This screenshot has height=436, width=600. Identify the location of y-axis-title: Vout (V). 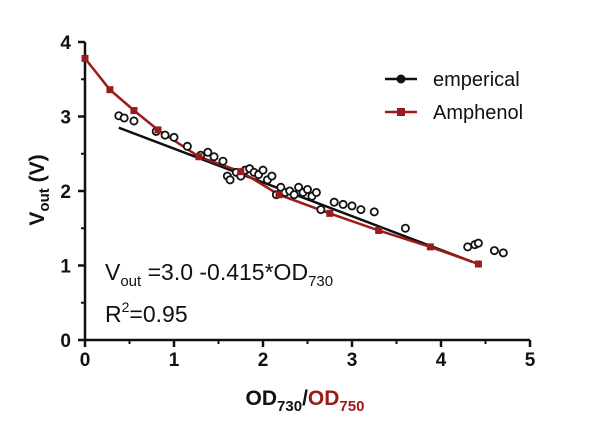
(39, 189).